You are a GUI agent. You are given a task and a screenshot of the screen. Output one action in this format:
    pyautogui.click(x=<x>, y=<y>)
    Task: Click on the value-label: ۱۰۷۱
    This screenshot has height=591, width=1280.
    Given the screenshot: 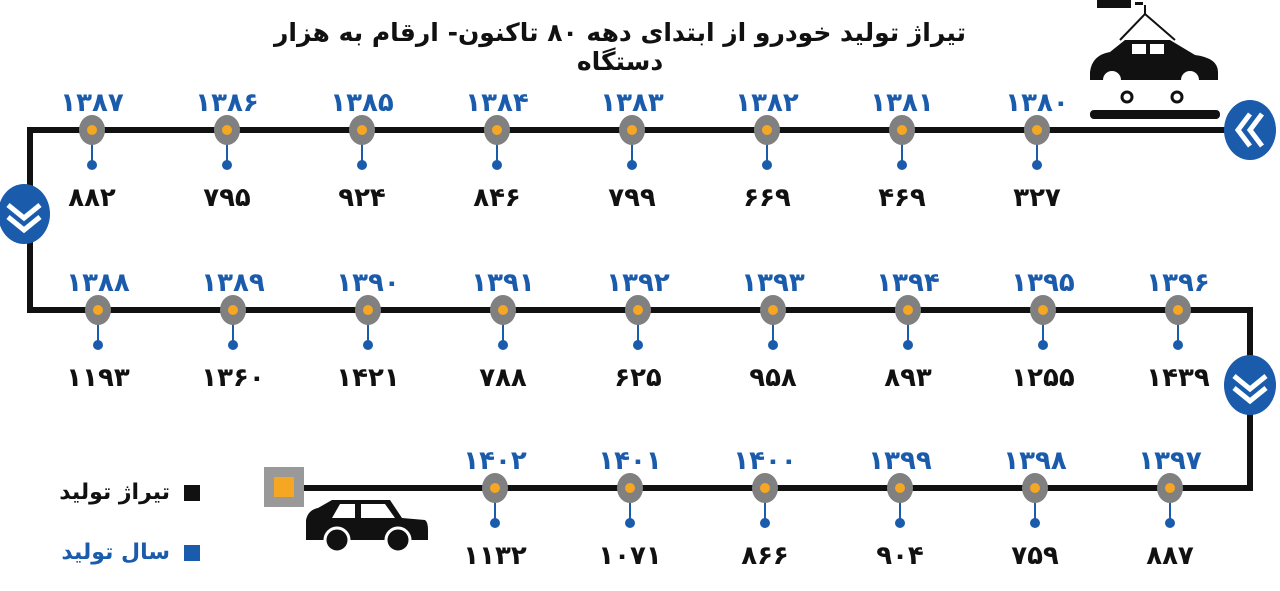 What is the action you would take?
    pyautogui.click(x=630, y=556)
    